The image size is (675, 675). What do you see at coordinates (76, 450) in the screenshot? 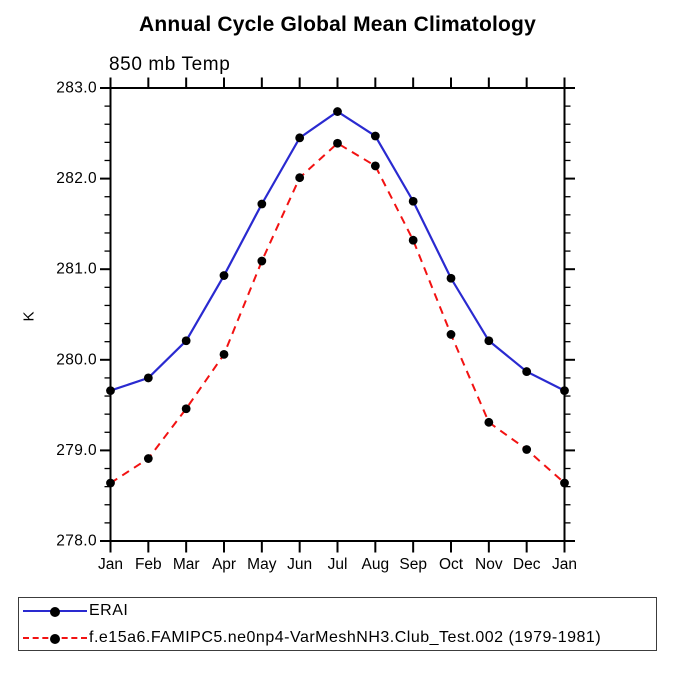
I see `y-tick-label: 279.0` at bounding box center [76, 450].